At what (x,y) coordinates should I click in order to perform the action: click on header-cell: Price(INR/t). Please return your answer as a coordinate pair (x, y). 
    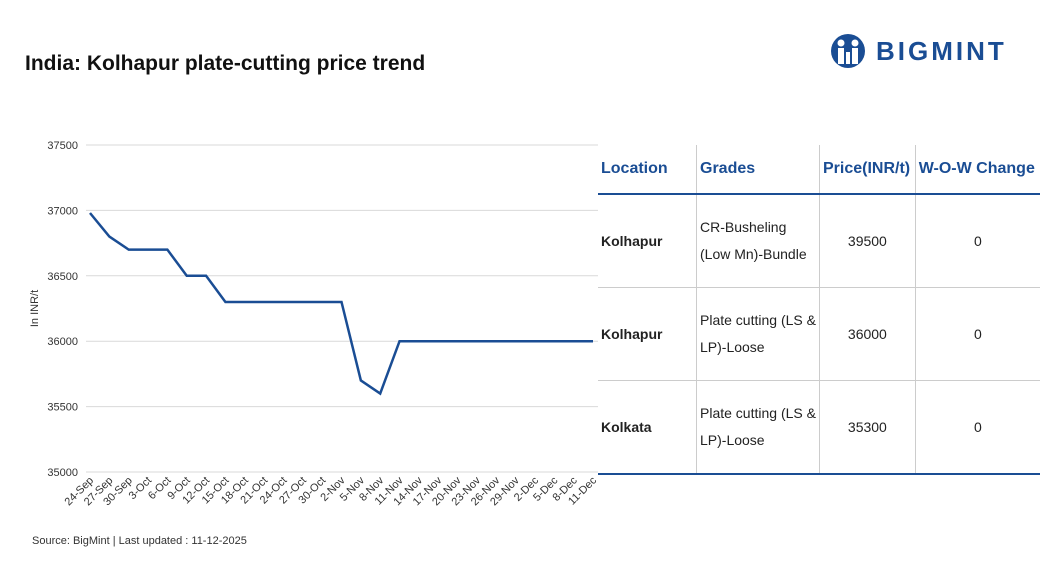
    Looking at the image, I should click on (867, 170).